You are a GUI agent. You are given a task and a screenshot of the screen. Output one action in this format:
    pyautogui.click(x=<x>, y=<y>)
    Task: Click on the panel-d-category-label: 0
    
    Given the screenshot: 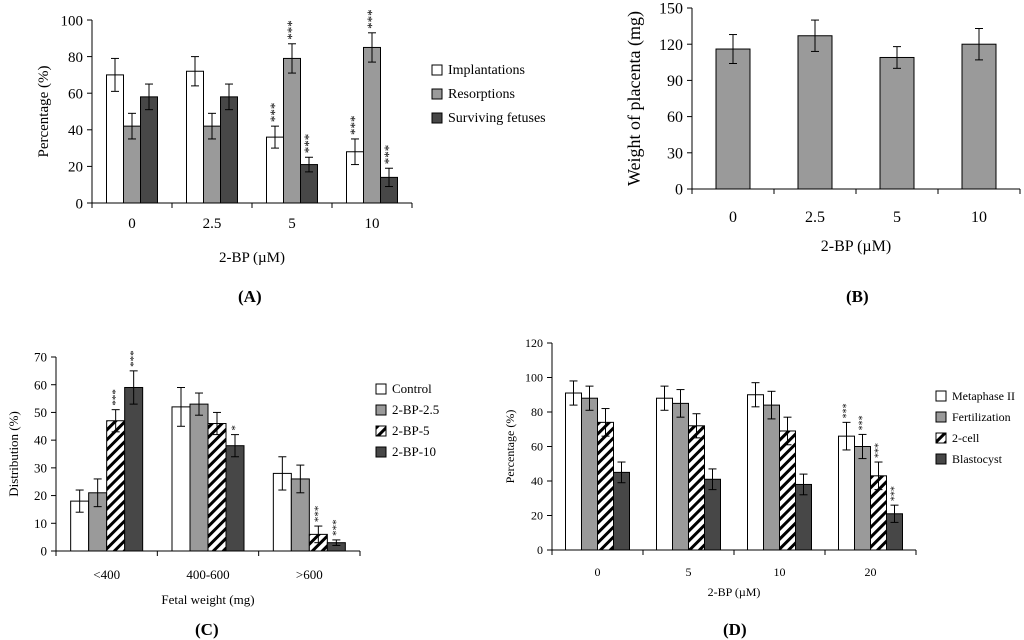 What is the action you would take?
    pyautogui.click(x=598, y=572)
    